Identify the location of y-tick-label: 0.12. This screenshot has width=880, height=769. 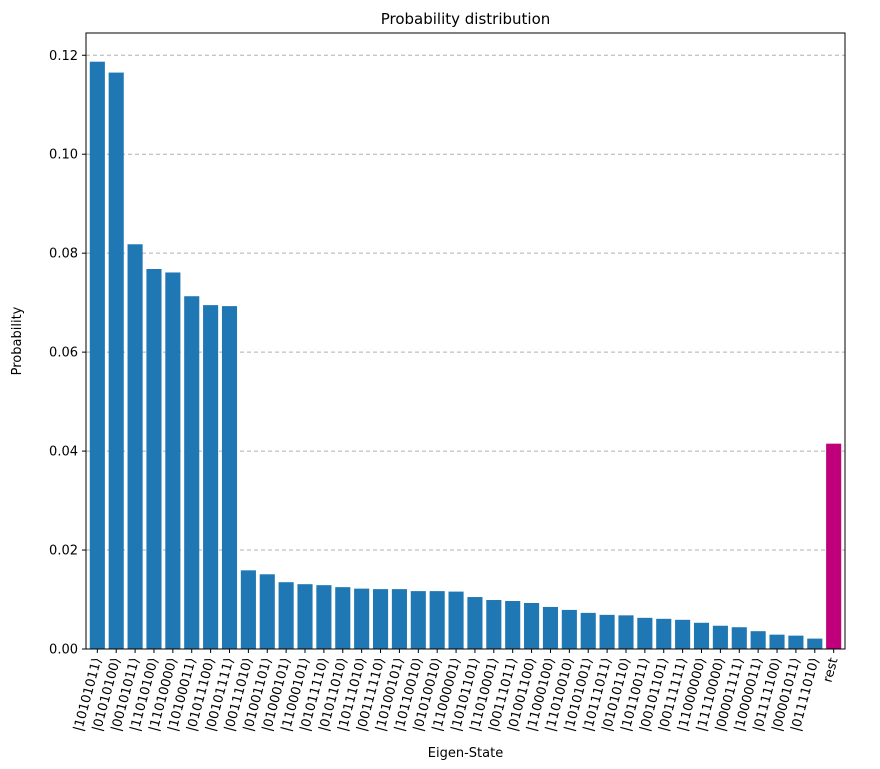
(63, 56).